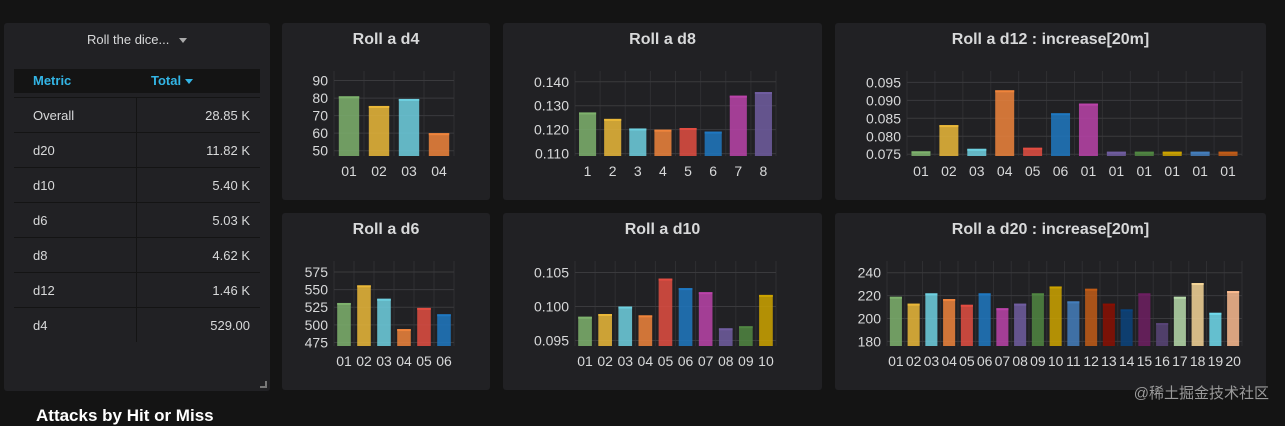  I want to click on table-row: d12 1.46 K, so click(137, 289).